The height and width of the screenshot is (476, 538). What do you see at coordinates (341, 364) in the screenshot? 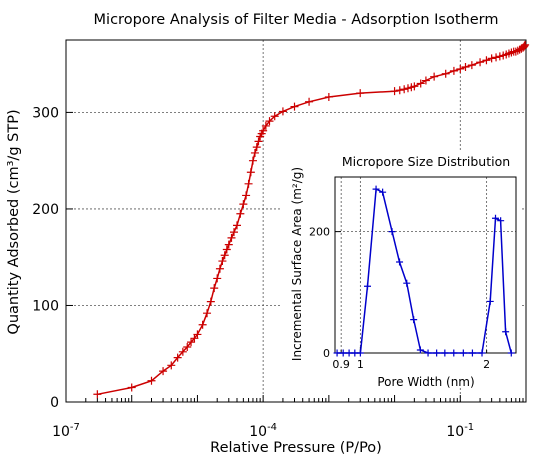
I see `x-tick-label: 0.9` at bounding box center [341, 364].